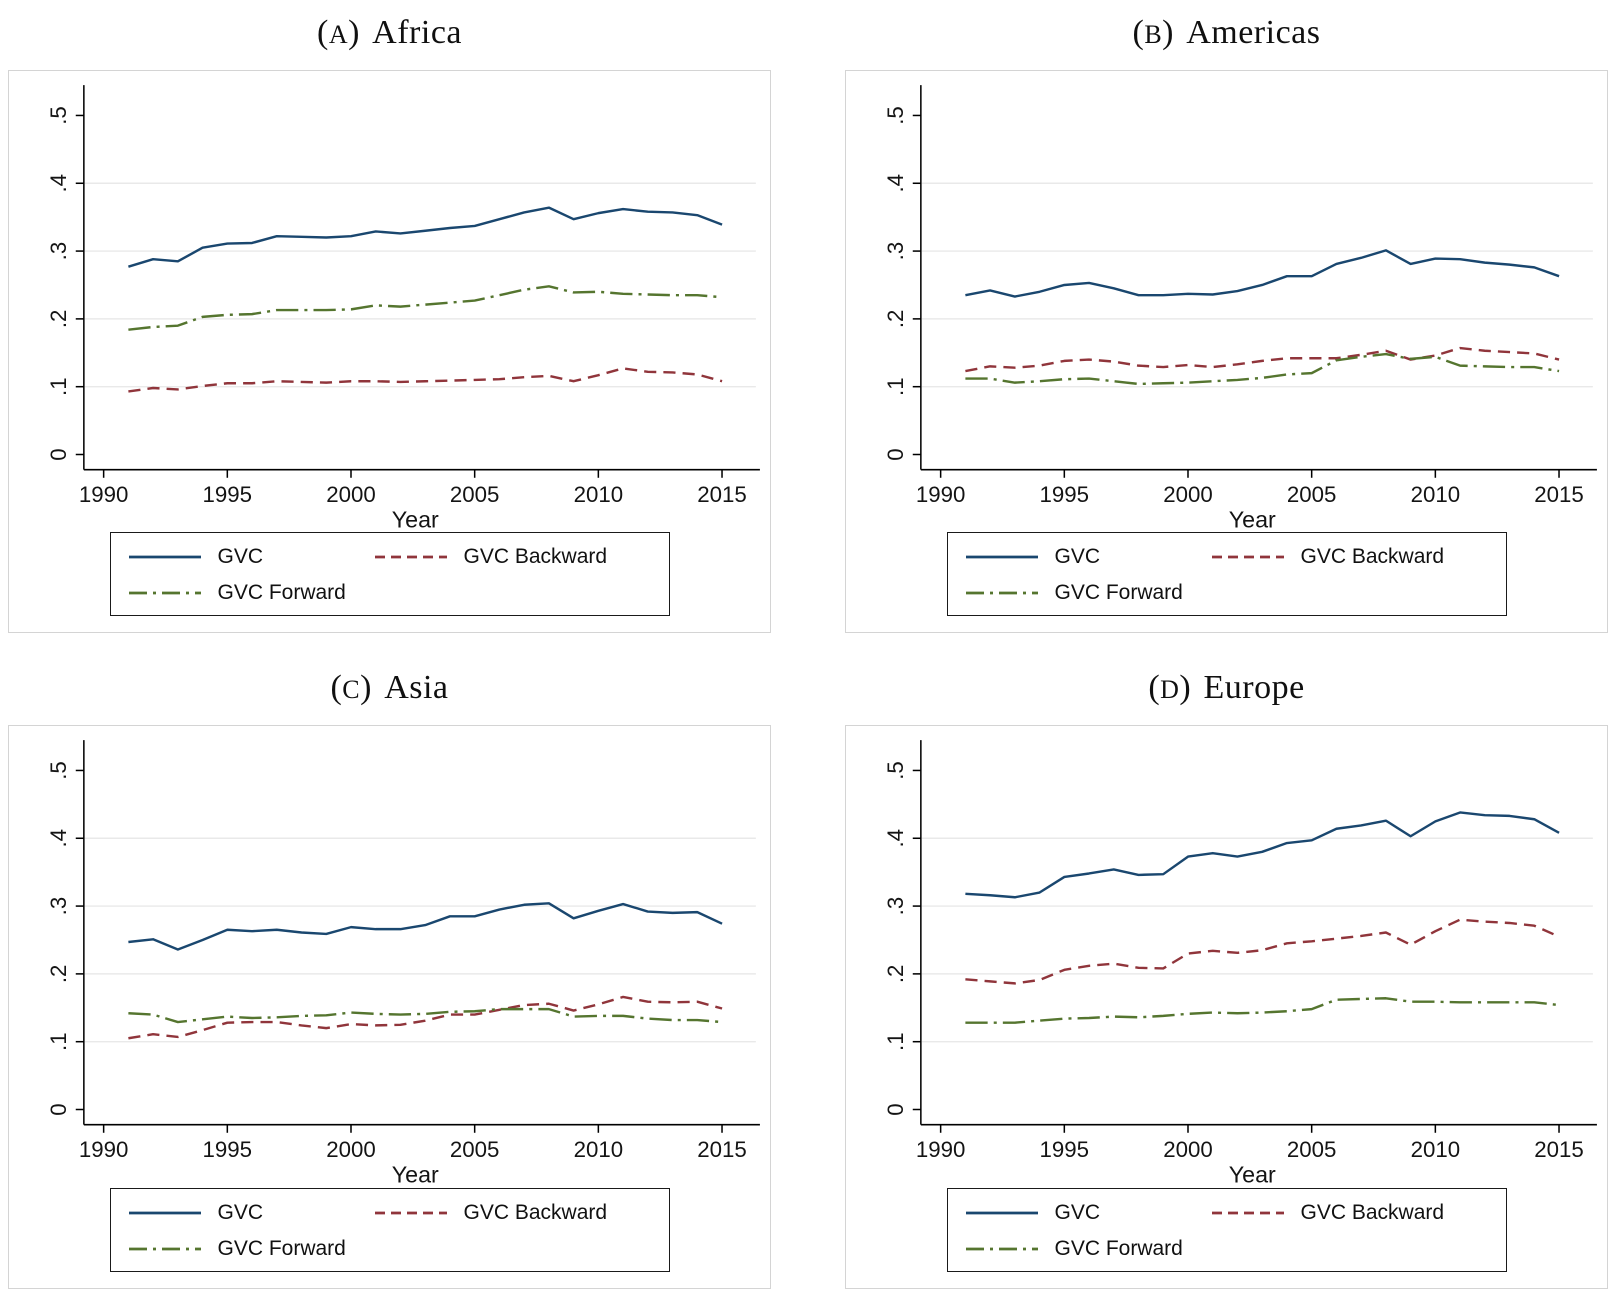 The height and width of the screenshot is (1298, 1620). Describe the element at coordinates (104, 1149) in the screenshot. I see `svg-text: 1990` at that location.